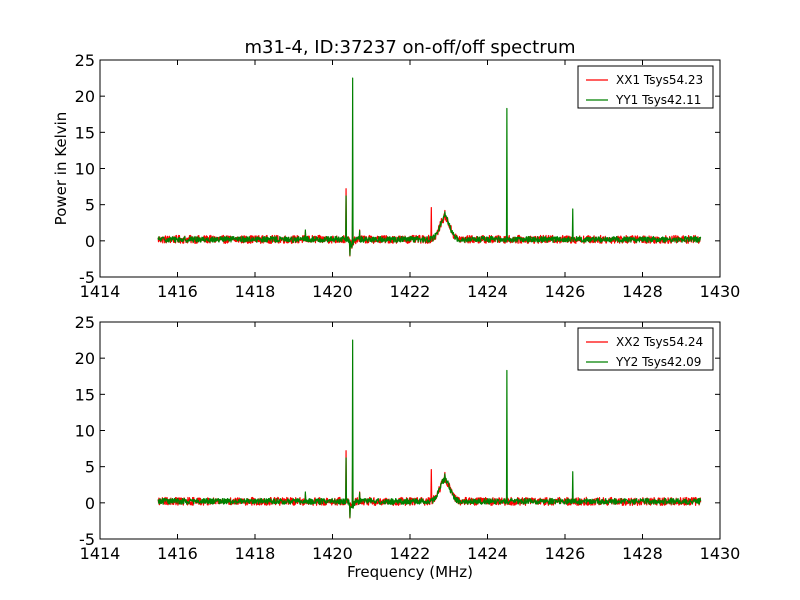 Image resolution: width=800 pixels, height=600 pixels. What do you see at coordinates (659, 342) in the screenshot?
I see `legend-label: XX2 Tsys54.24` at bounding box center [659, 342].